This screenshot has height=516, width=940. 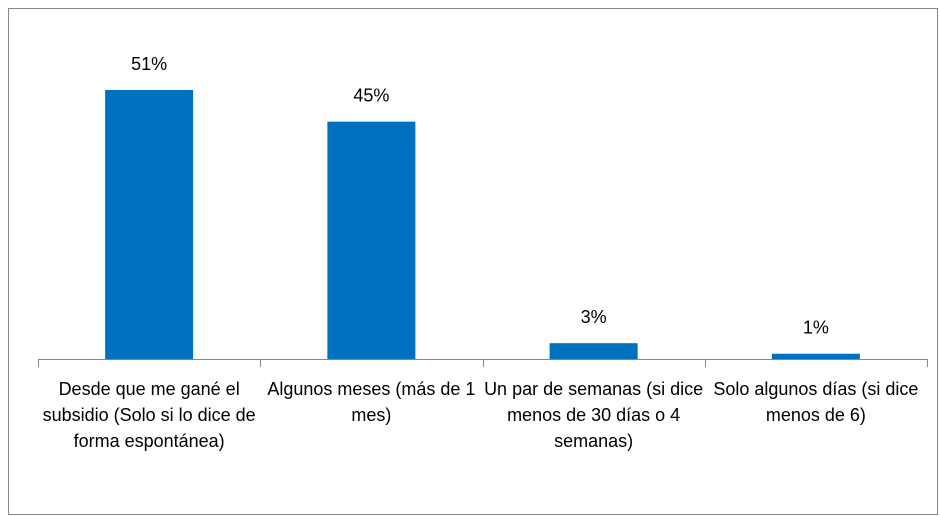 I want to click on x-tick-label: Solo algunos días (si dice menos de 6), so click(x=816, y=402).